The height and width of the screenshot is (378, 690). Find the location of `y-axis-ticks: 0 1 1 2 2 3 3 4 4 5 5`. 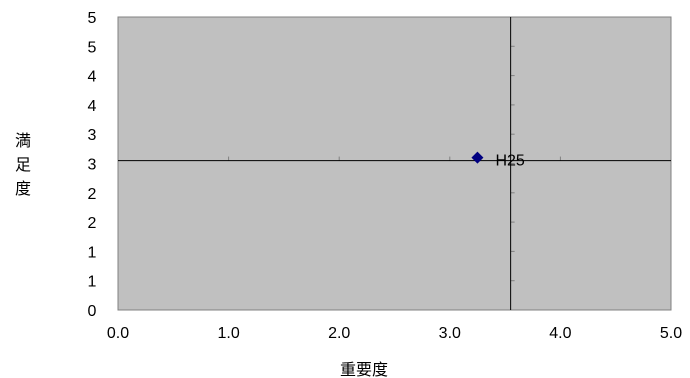

y-axis-ticks: 0 1 1 2 2 3 3 4 4 5 5 is located at coordinates (92, 165).